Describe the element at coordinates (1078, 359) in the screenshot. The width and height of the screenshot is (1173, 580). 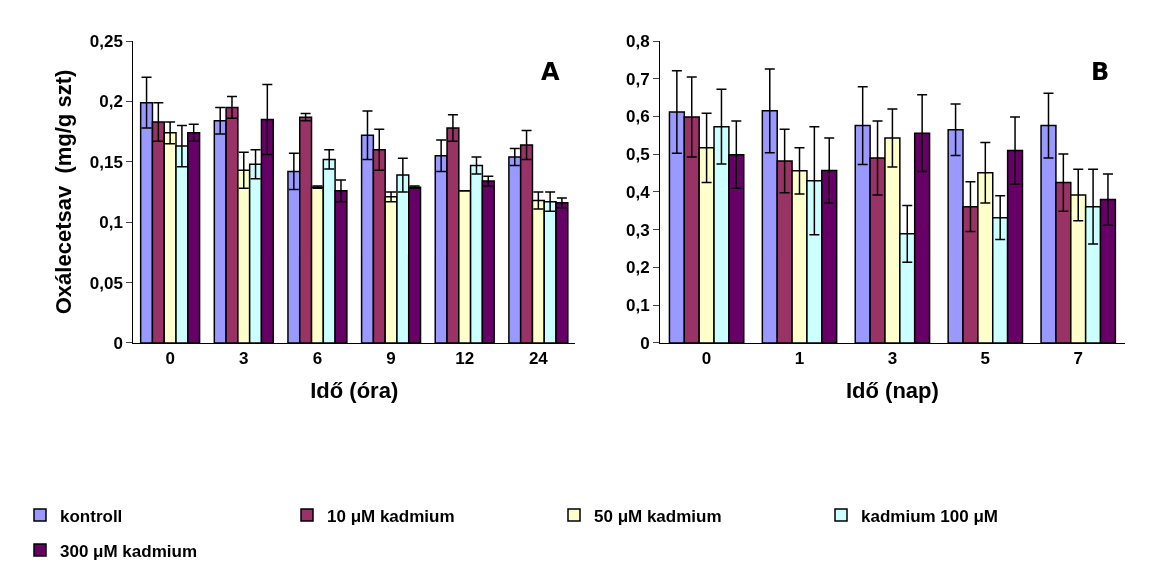
I see `x-tick-label: 7` at that location.